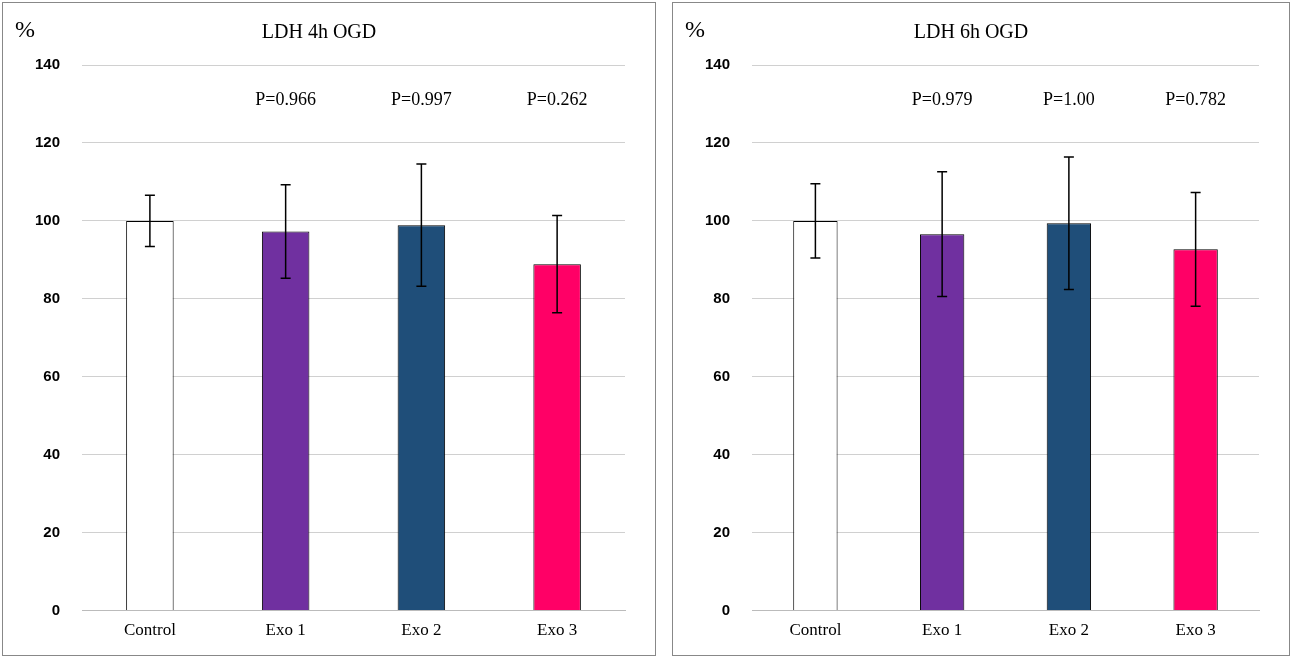  I want to click on annotation: P=0.966, so click(285, 98).